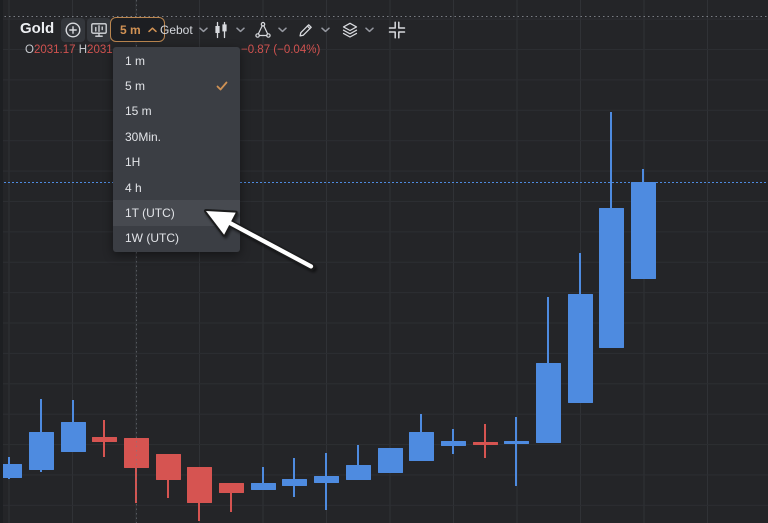 This screenshot has height=523, width=768. I want to click on interval-option-label: 15 m, so click(138, 111).